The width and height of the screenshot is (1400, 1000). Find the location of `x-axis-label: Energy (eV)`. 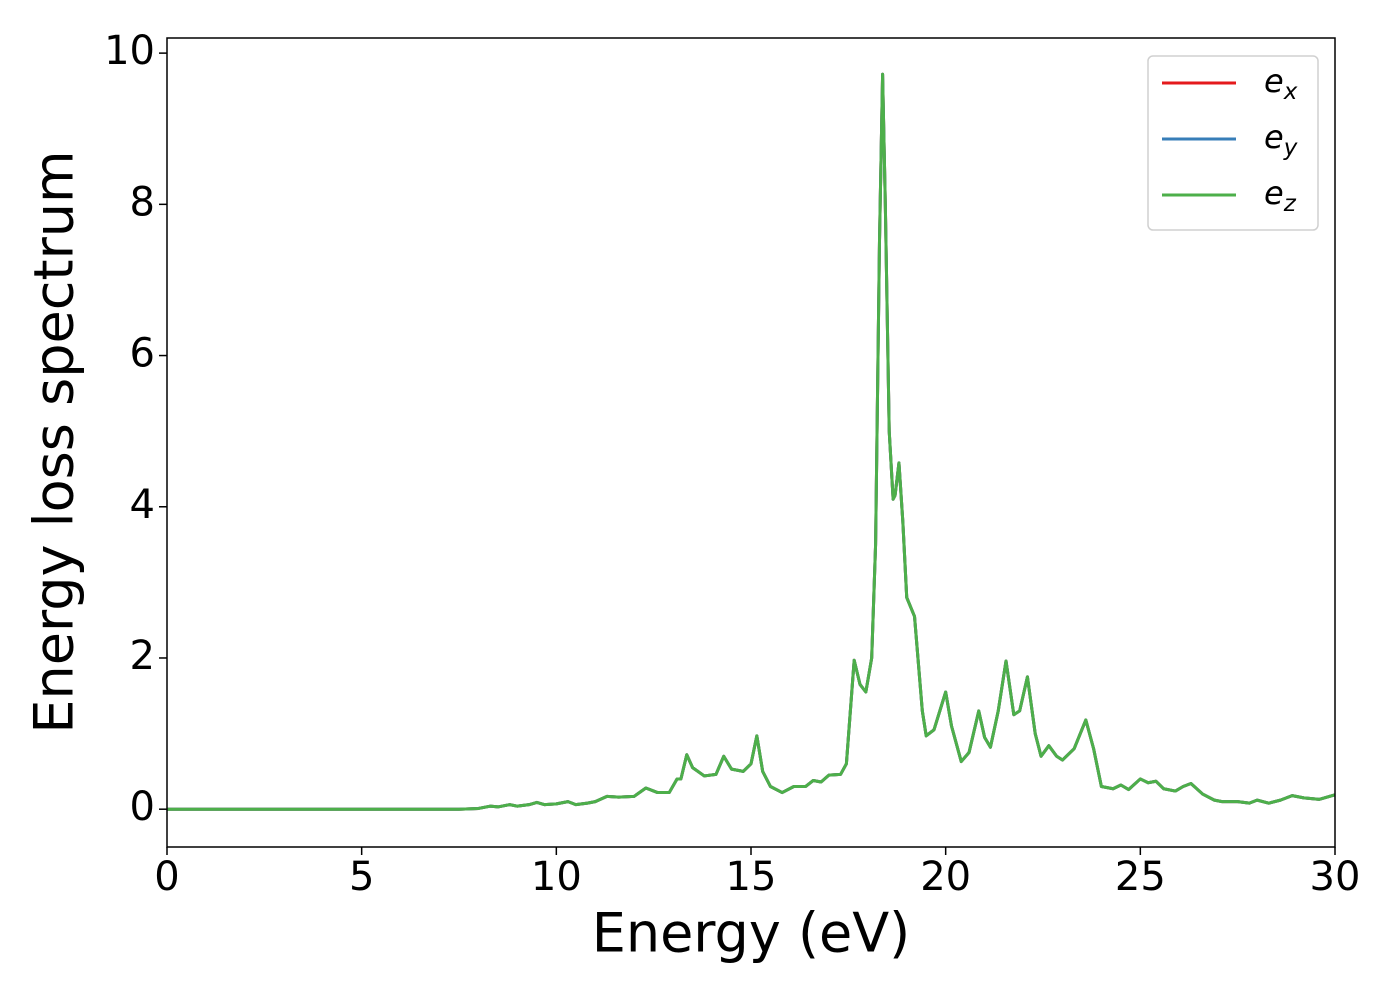

x-axis-label: Energy (eV) is located at coordinates (751, 933).